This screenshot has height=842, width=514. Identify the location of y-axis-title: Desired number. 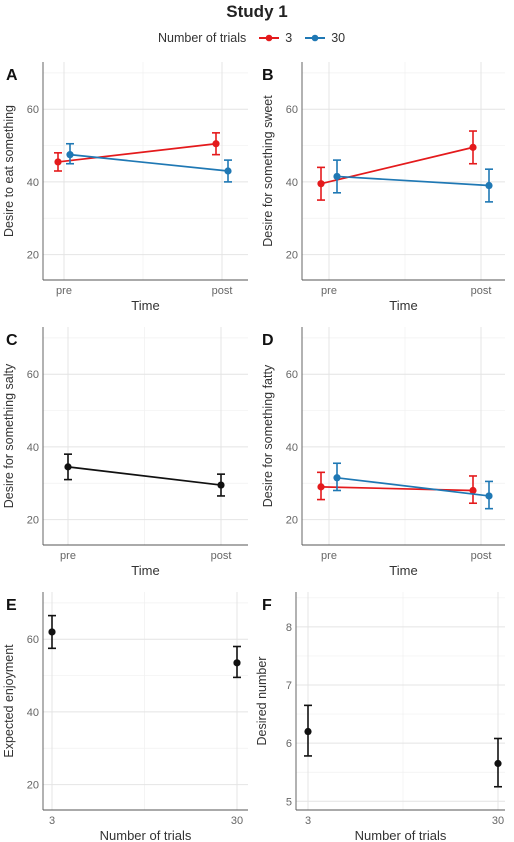
(262, 701).